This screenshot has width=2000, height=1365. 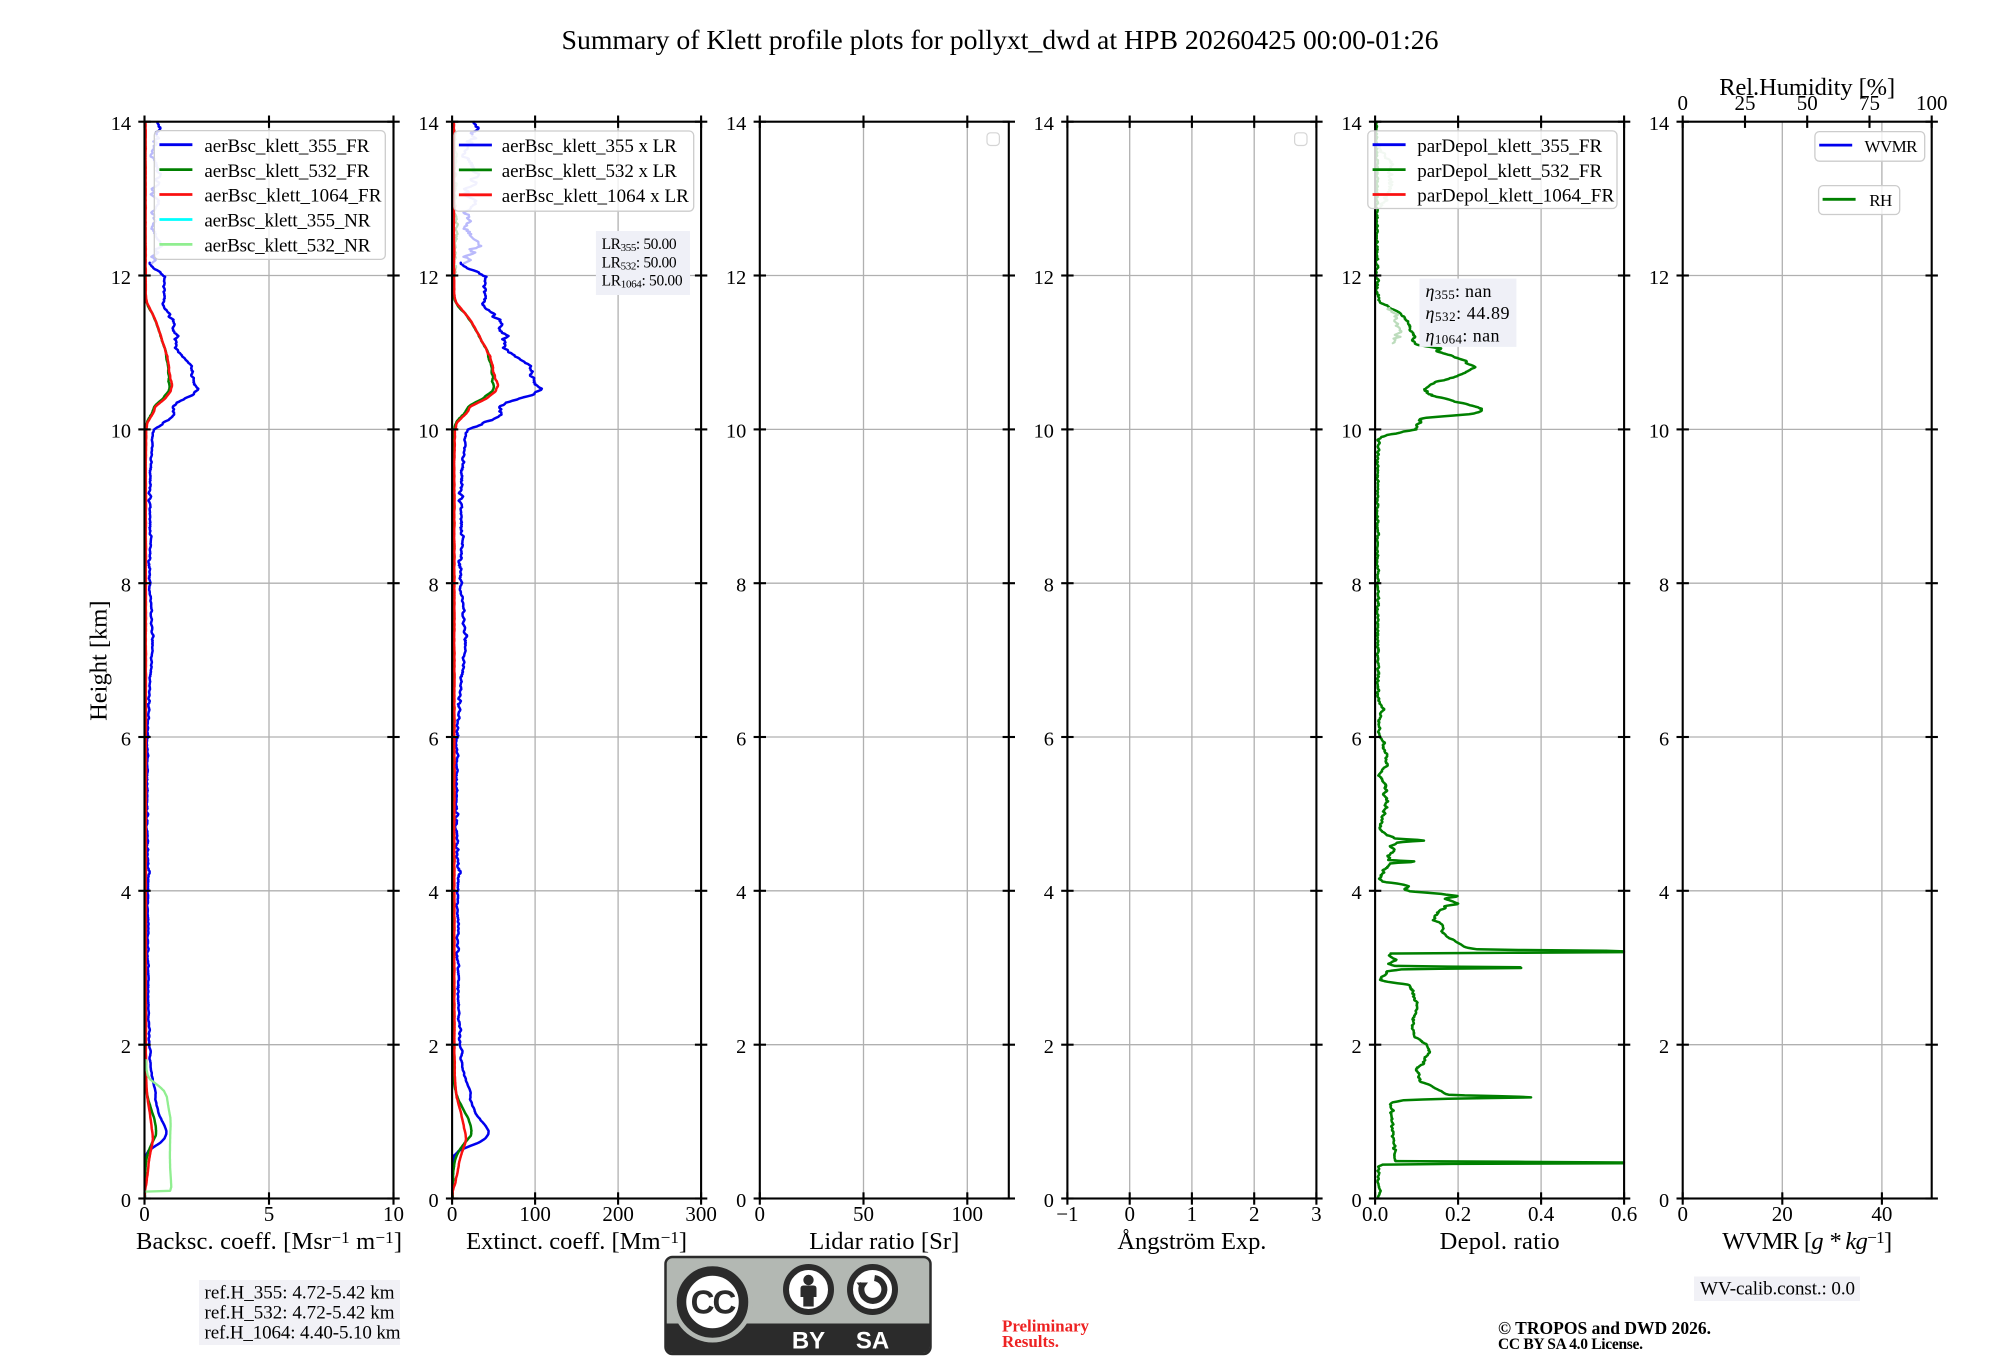 I want to click on svg-text: LR1064: 50.00, so click(x=642, y=282).